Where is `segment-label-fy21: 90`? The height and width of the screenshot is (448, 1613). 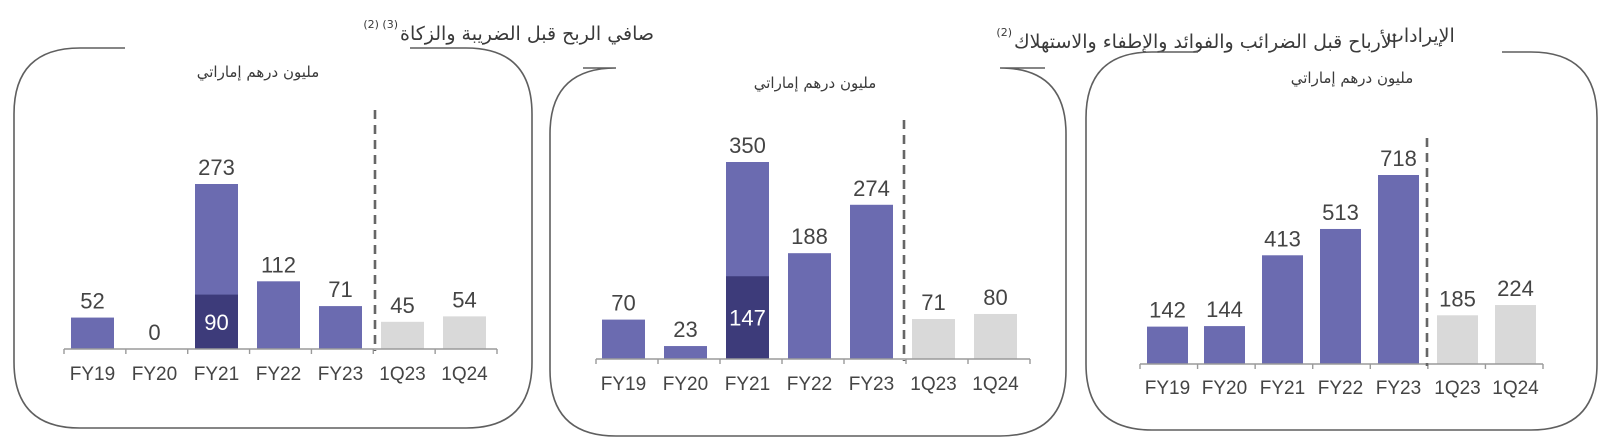 segment-label-fy21: 90 is located at coordinates (216, 322).